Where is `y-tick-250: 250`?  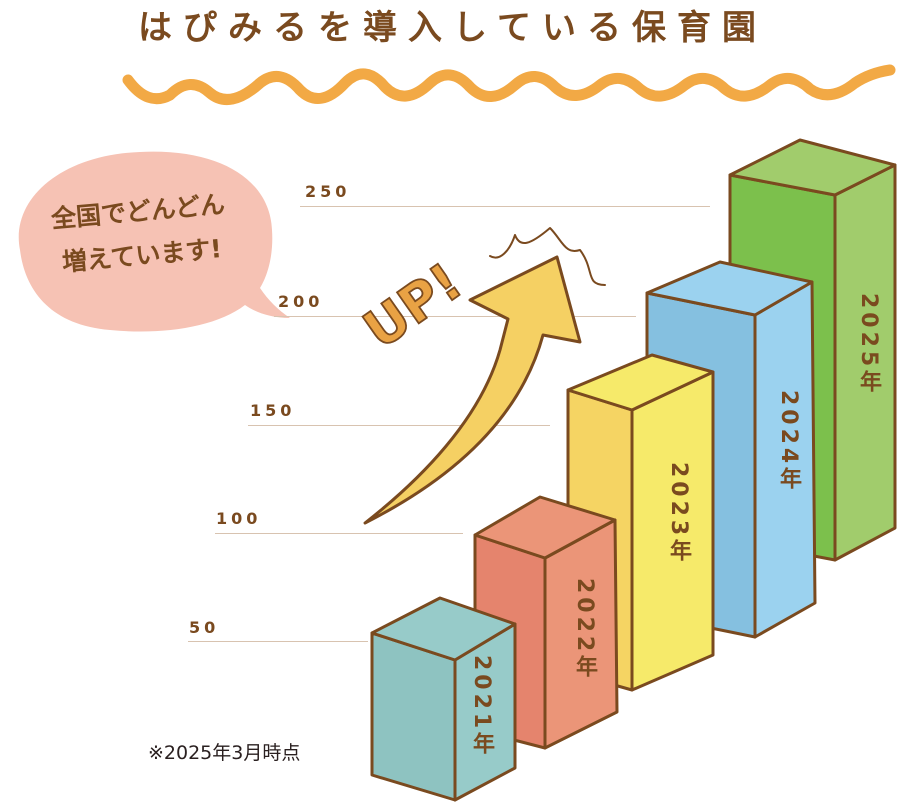 y-tick-250: 250 is located at coordinates (328, 191).